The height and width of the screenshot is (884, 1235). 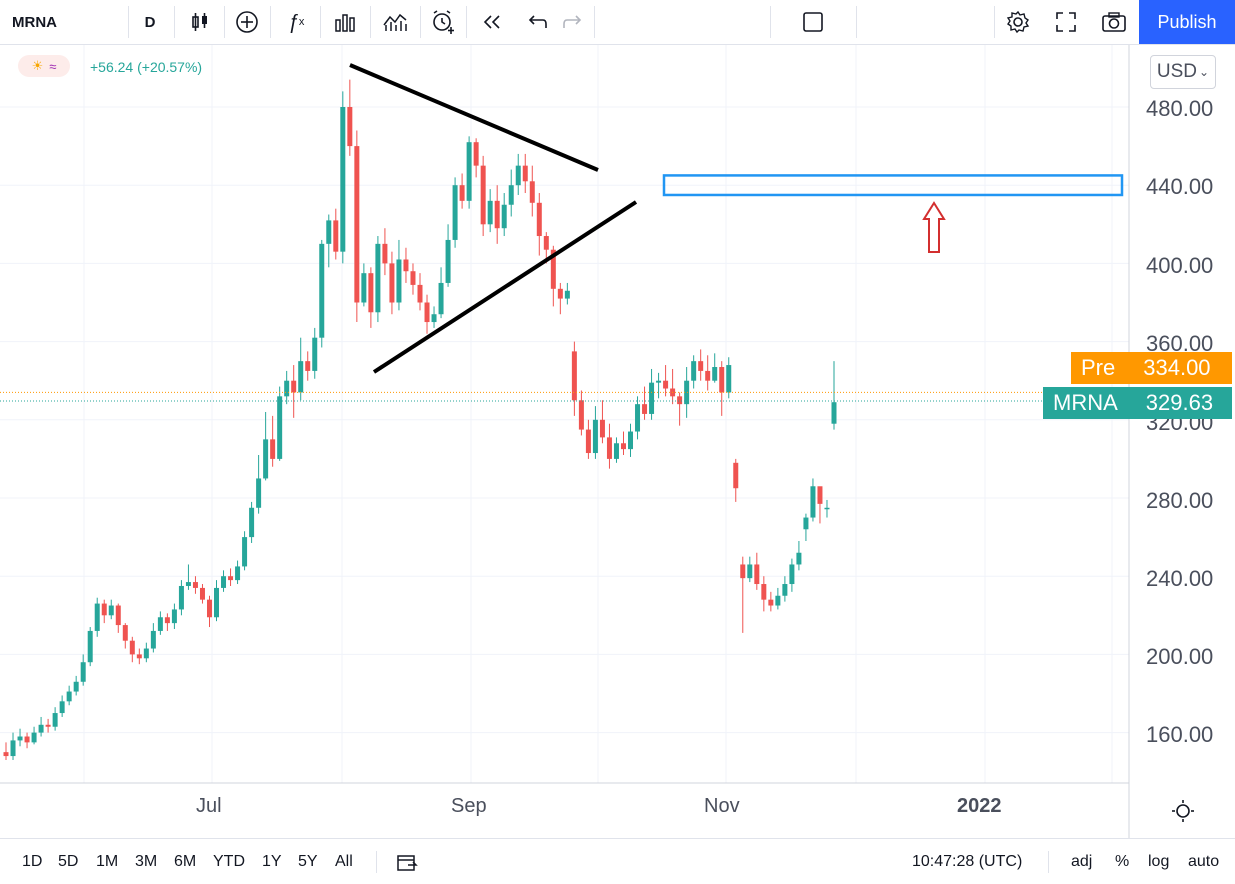 What do you see at coordinates (32, 861) in the screenshot?
I see `range-1d: 1D` at bounding box center [32, 861].